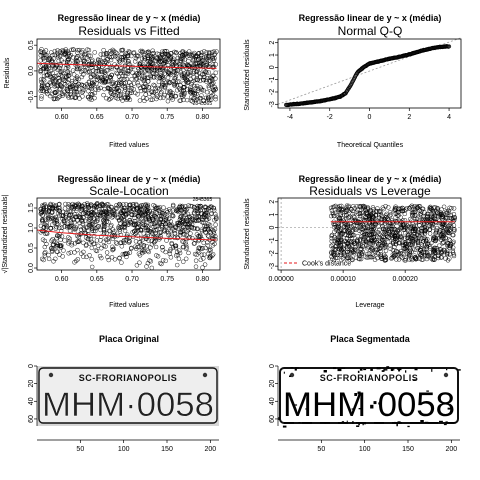  I want to click on panel1-xlabel: Fitted values, so click(129, 145).